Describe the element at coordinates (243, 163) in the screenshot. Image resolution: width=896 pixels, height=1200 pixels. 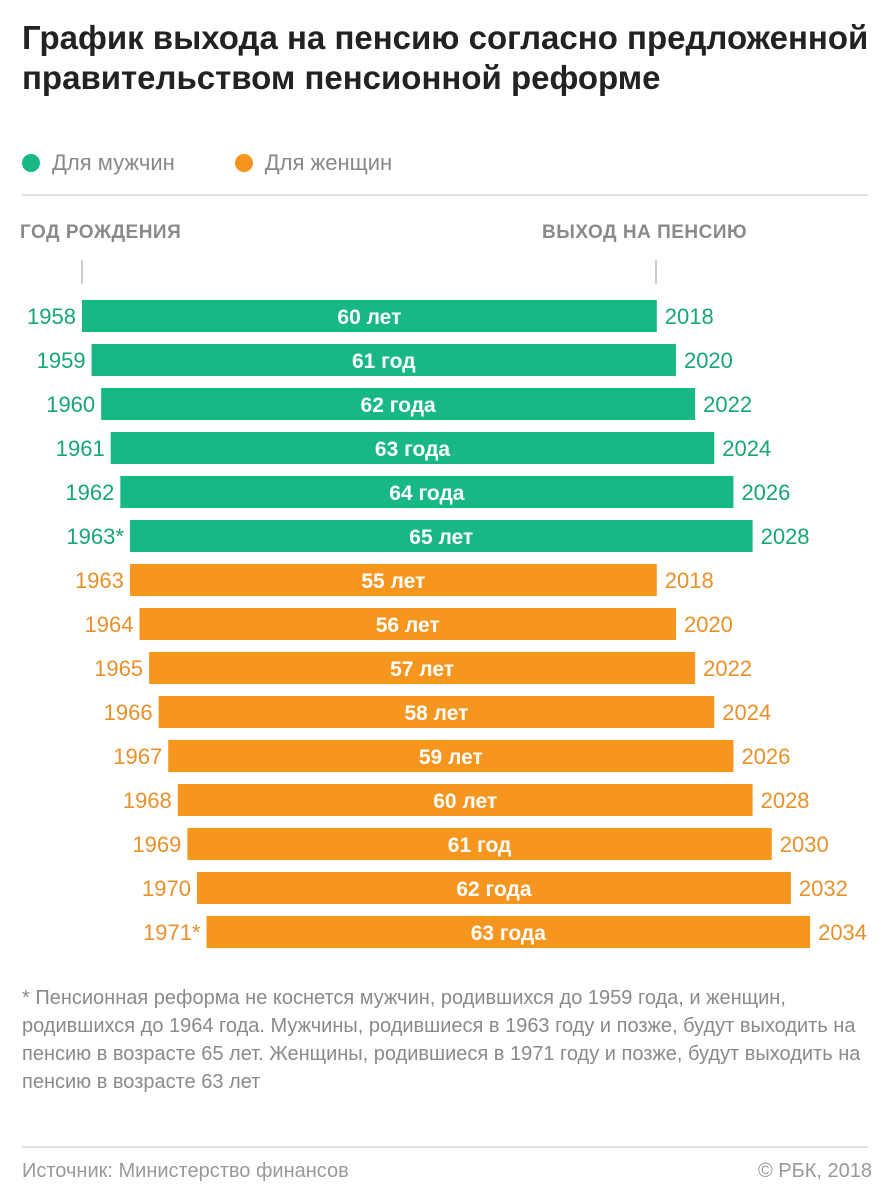
I see `legend-dot-women` at that location.